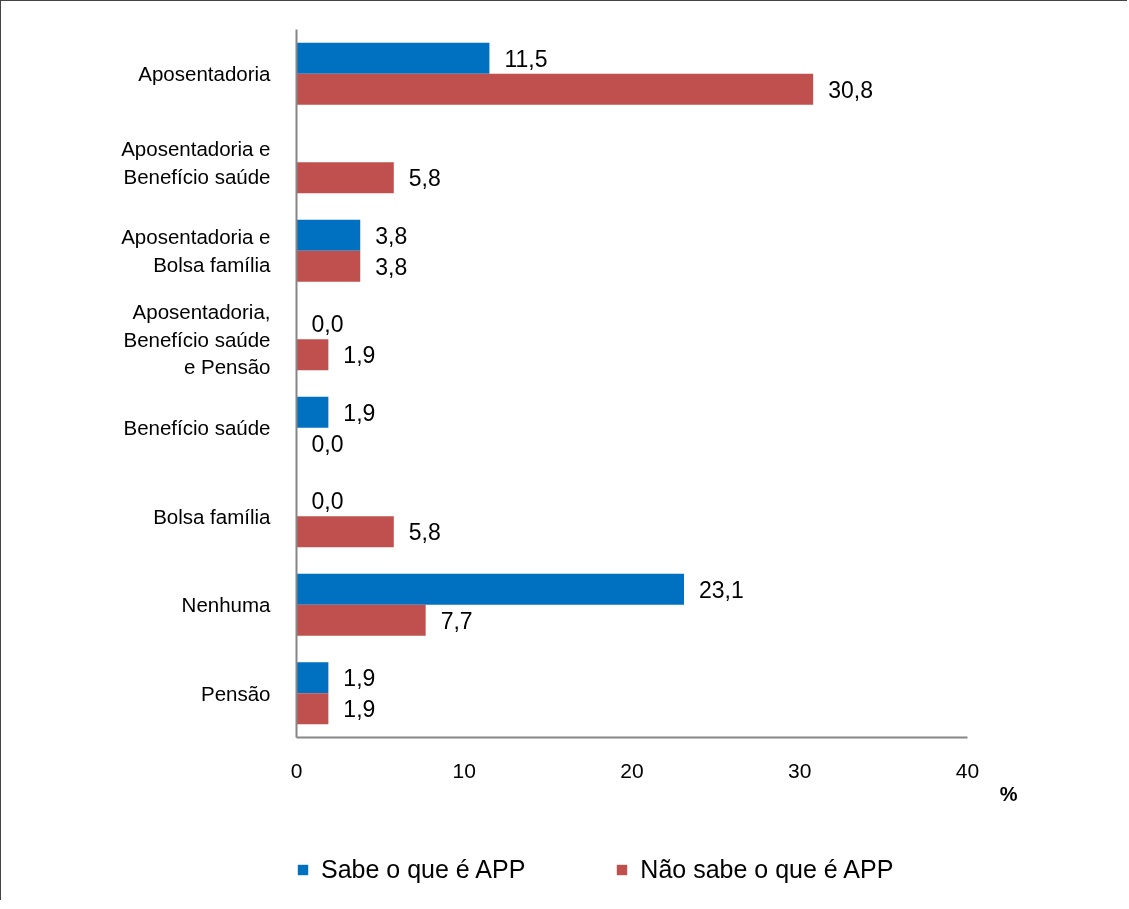 The height and width of the screenshot is (909, 1129). What do you see at coordinates (205, 74) in the screenshot?
I see `y-tick-label: Aposentadoria` at bounding box center [205, 74].